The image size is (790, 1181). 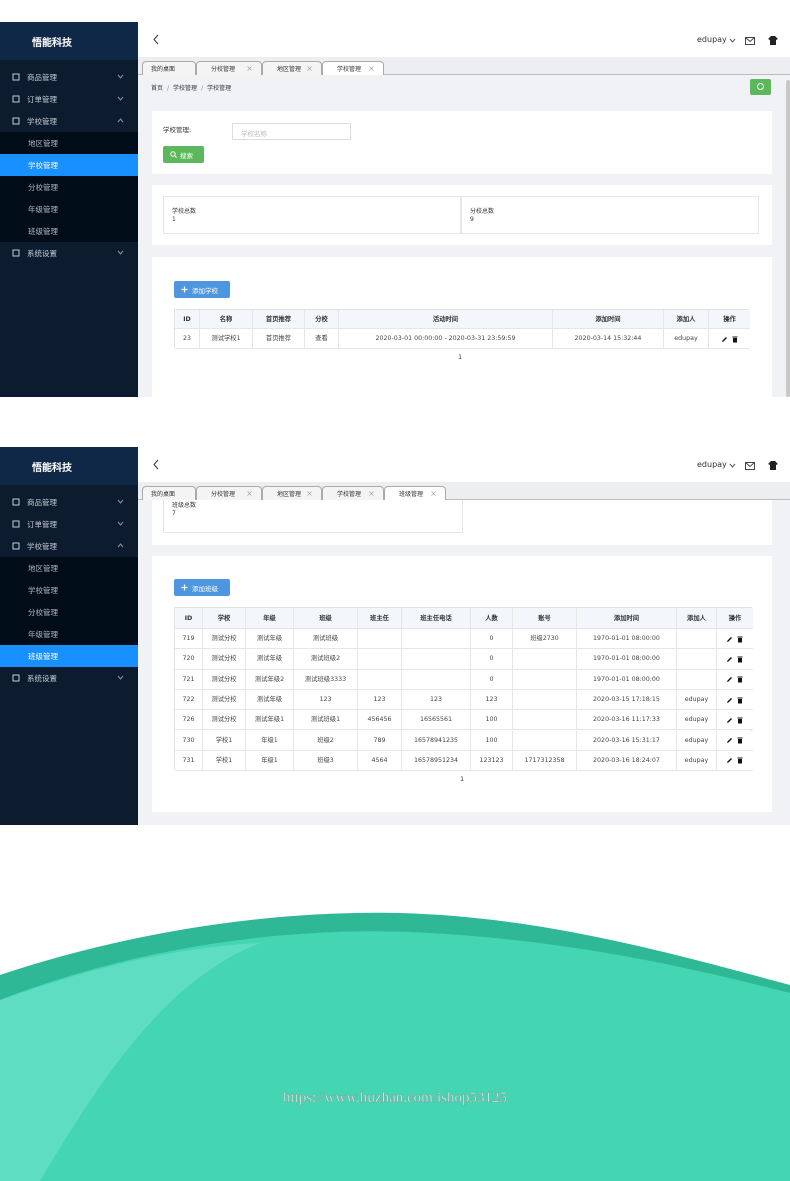 I want to click on table-cell-text: 班级2730, so click(x=544, y=638).